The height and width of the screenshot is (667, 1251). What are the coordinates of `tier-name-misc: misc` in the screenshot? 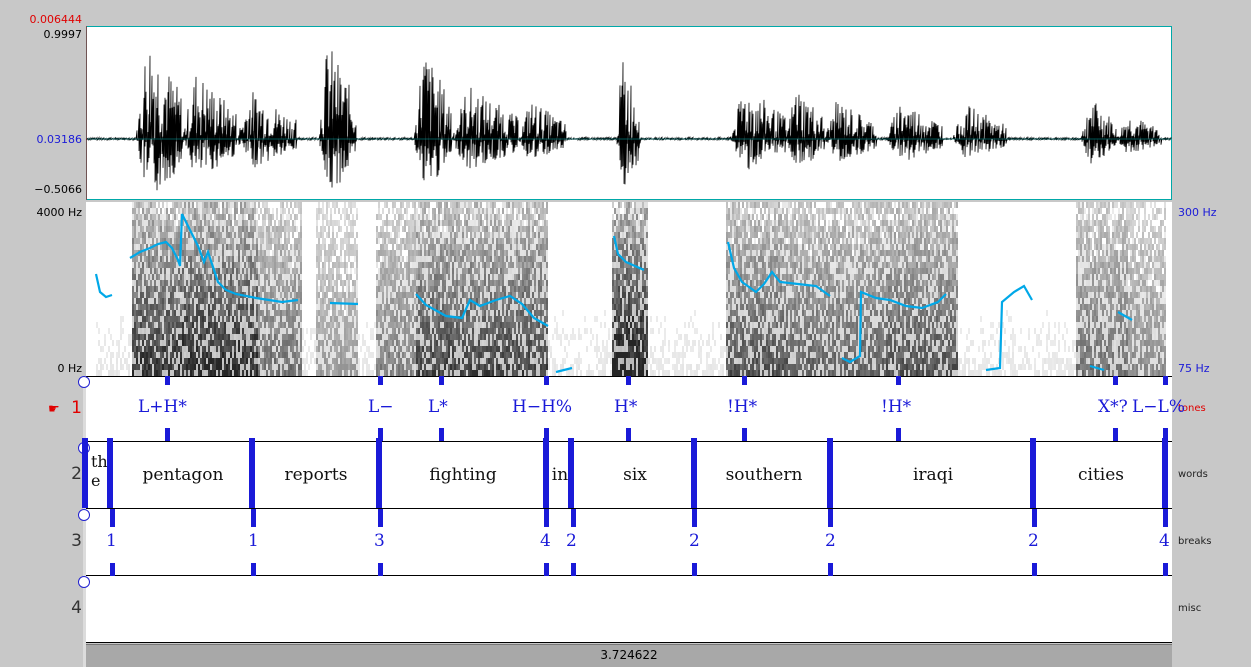 It's located at (1190, 608).